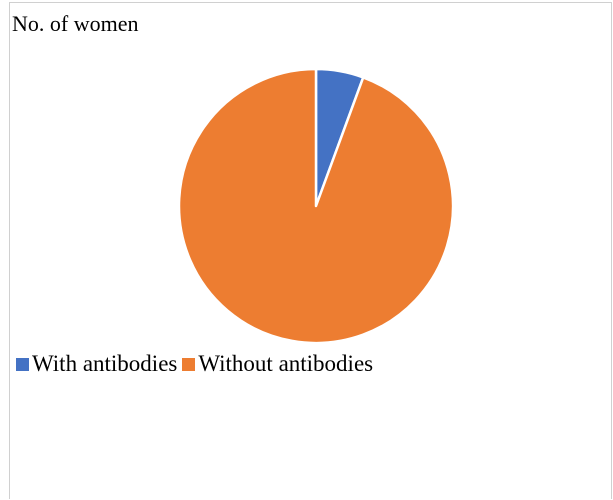 This screenshot has height=500, width=613. I want to click on chart-legend: With antibodies Without antibodies, so click(197, 364).